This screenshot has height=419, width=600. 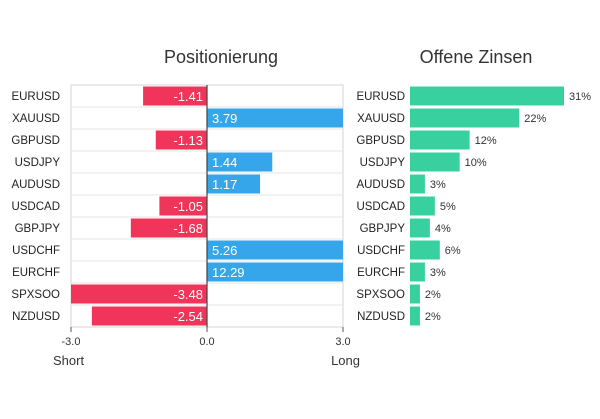 I want to click on value-label: 5.26, so click(x=224, y=250).